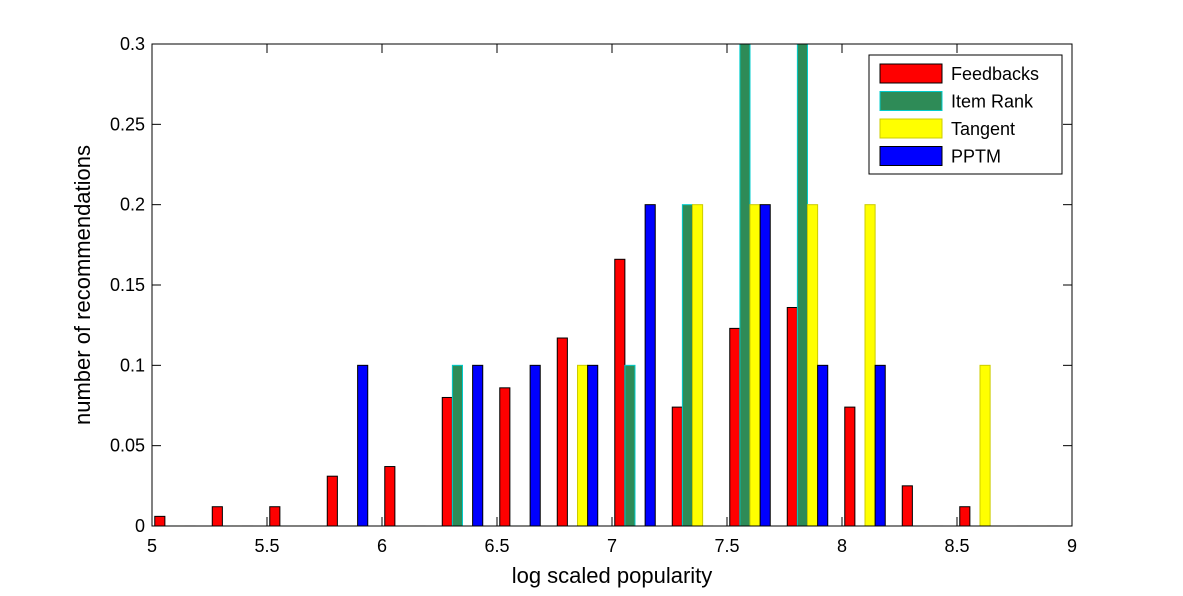 The image size is (1183, 596). What do you see at coordinates (127, 446) in the screenshot?
I see `y-tick-label: 0.05` at bounding box center [127, 446].